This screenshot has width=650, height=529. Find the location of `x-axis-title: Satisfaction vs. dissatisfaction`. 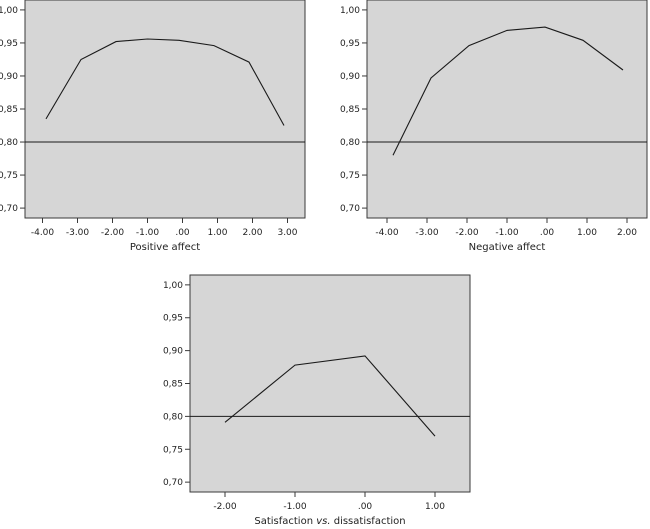

x-axis-title: Satisfaction vs. dissatisfaction is located at coordinates (329, 521).